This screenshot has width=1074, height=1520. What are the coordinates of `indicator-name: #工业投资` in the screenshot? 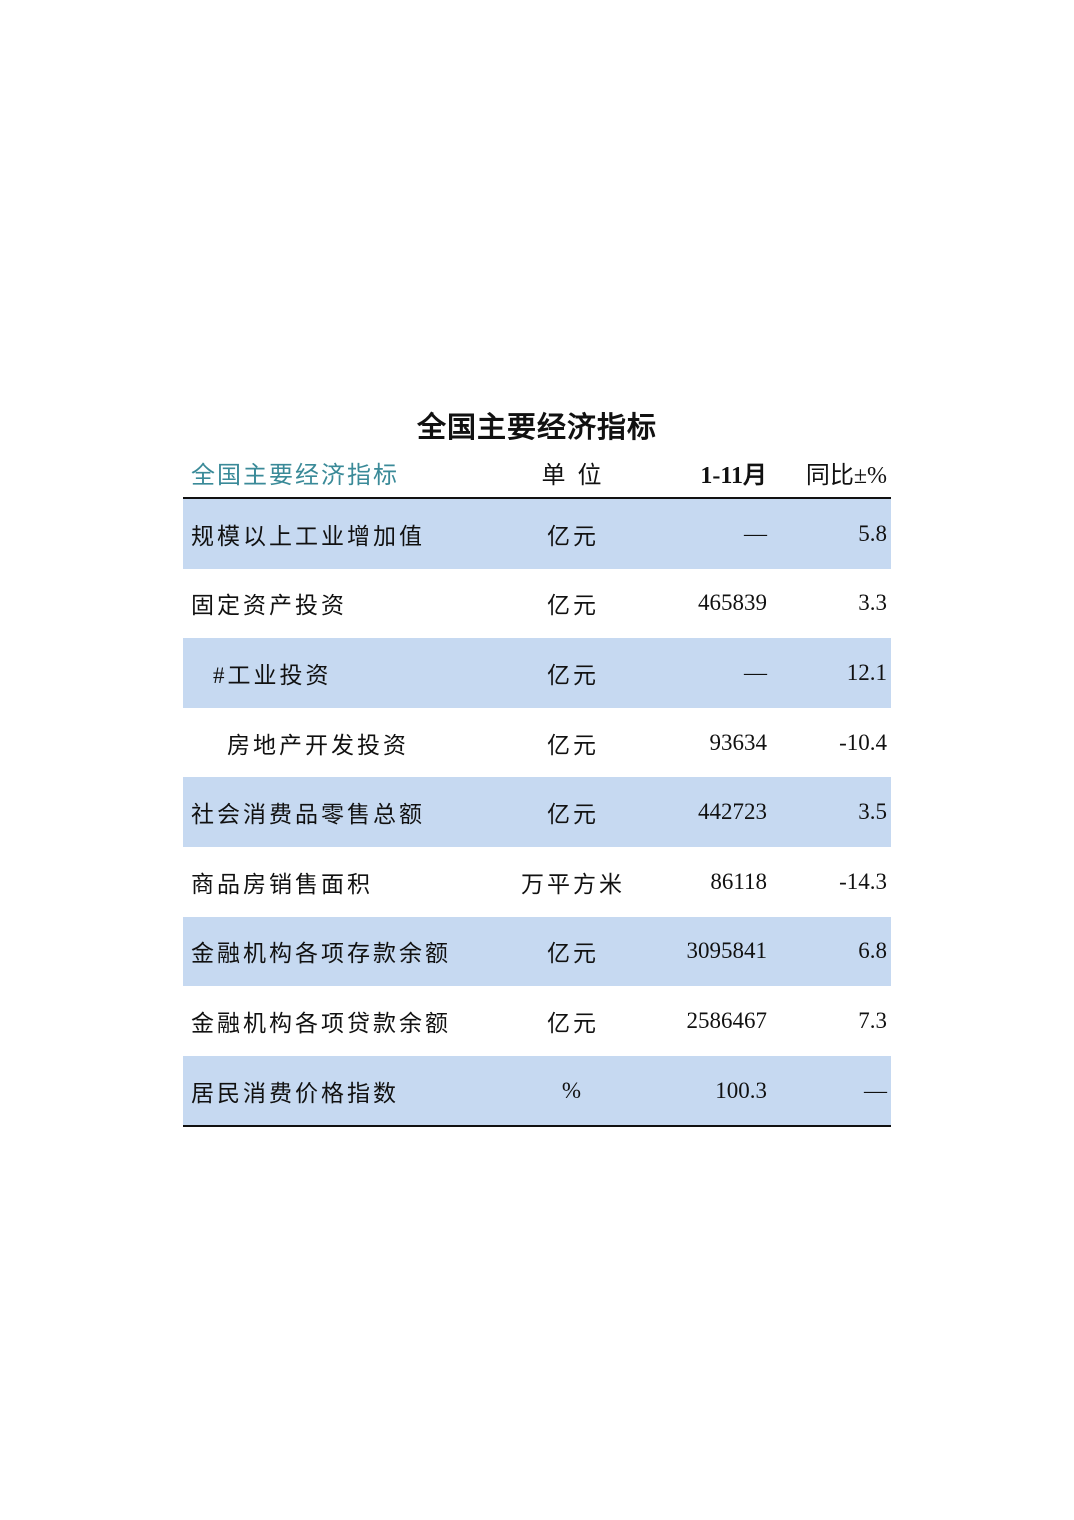 It's located at (272, 675).